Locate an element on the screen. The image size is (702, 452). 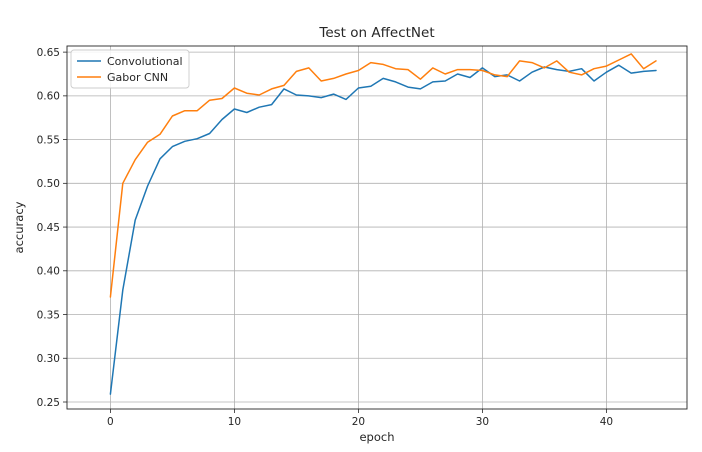
x-tick-label: 0 is located at coordinates (110, 422).